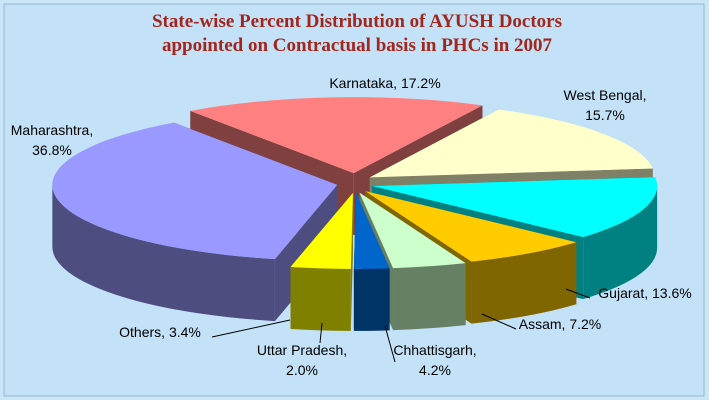 The height and width of the screenshot is (400, 709). I want to click on data-label: Chhattisgarh, 4.2%, so click(434, 360).